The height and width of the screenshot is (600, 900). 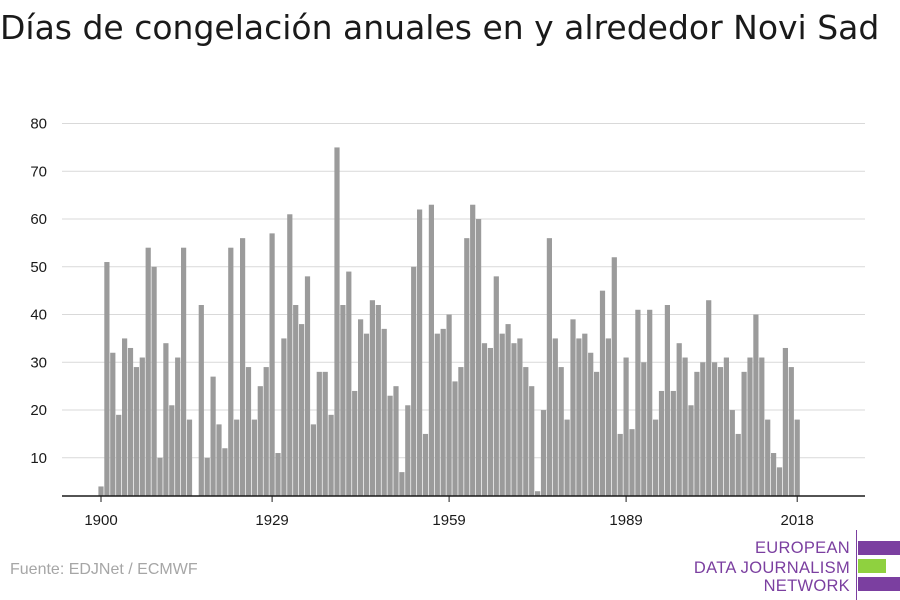 What do you see at coordinates (484, 419) in the screenshot?
I see `bar-1965` at bounding box center [484, 419].